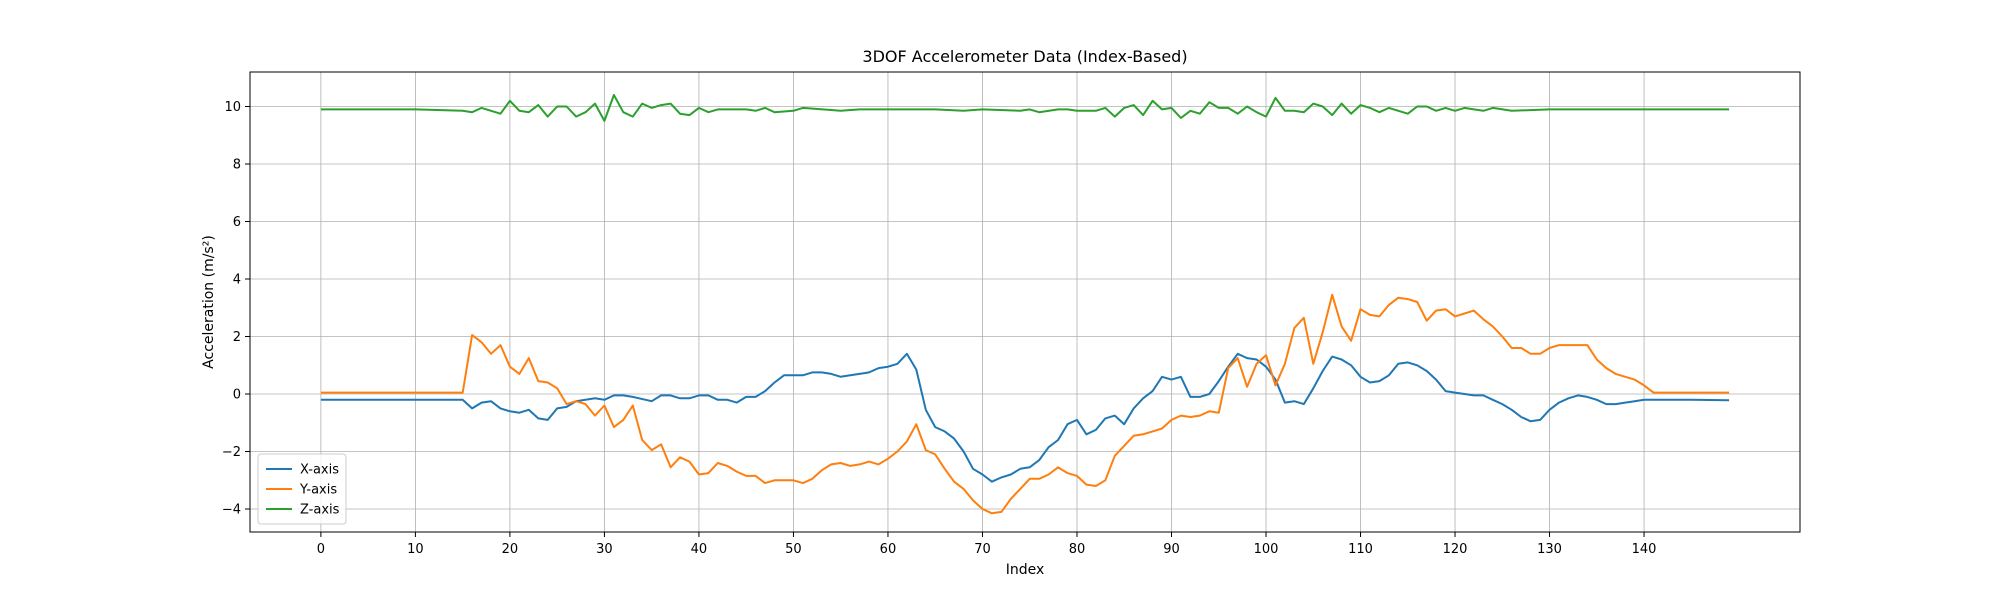  What do you see at coordinates (1266, 549) in the screenshot?
I see `x-tick-label: 100` at bounding box center [1266, 549].